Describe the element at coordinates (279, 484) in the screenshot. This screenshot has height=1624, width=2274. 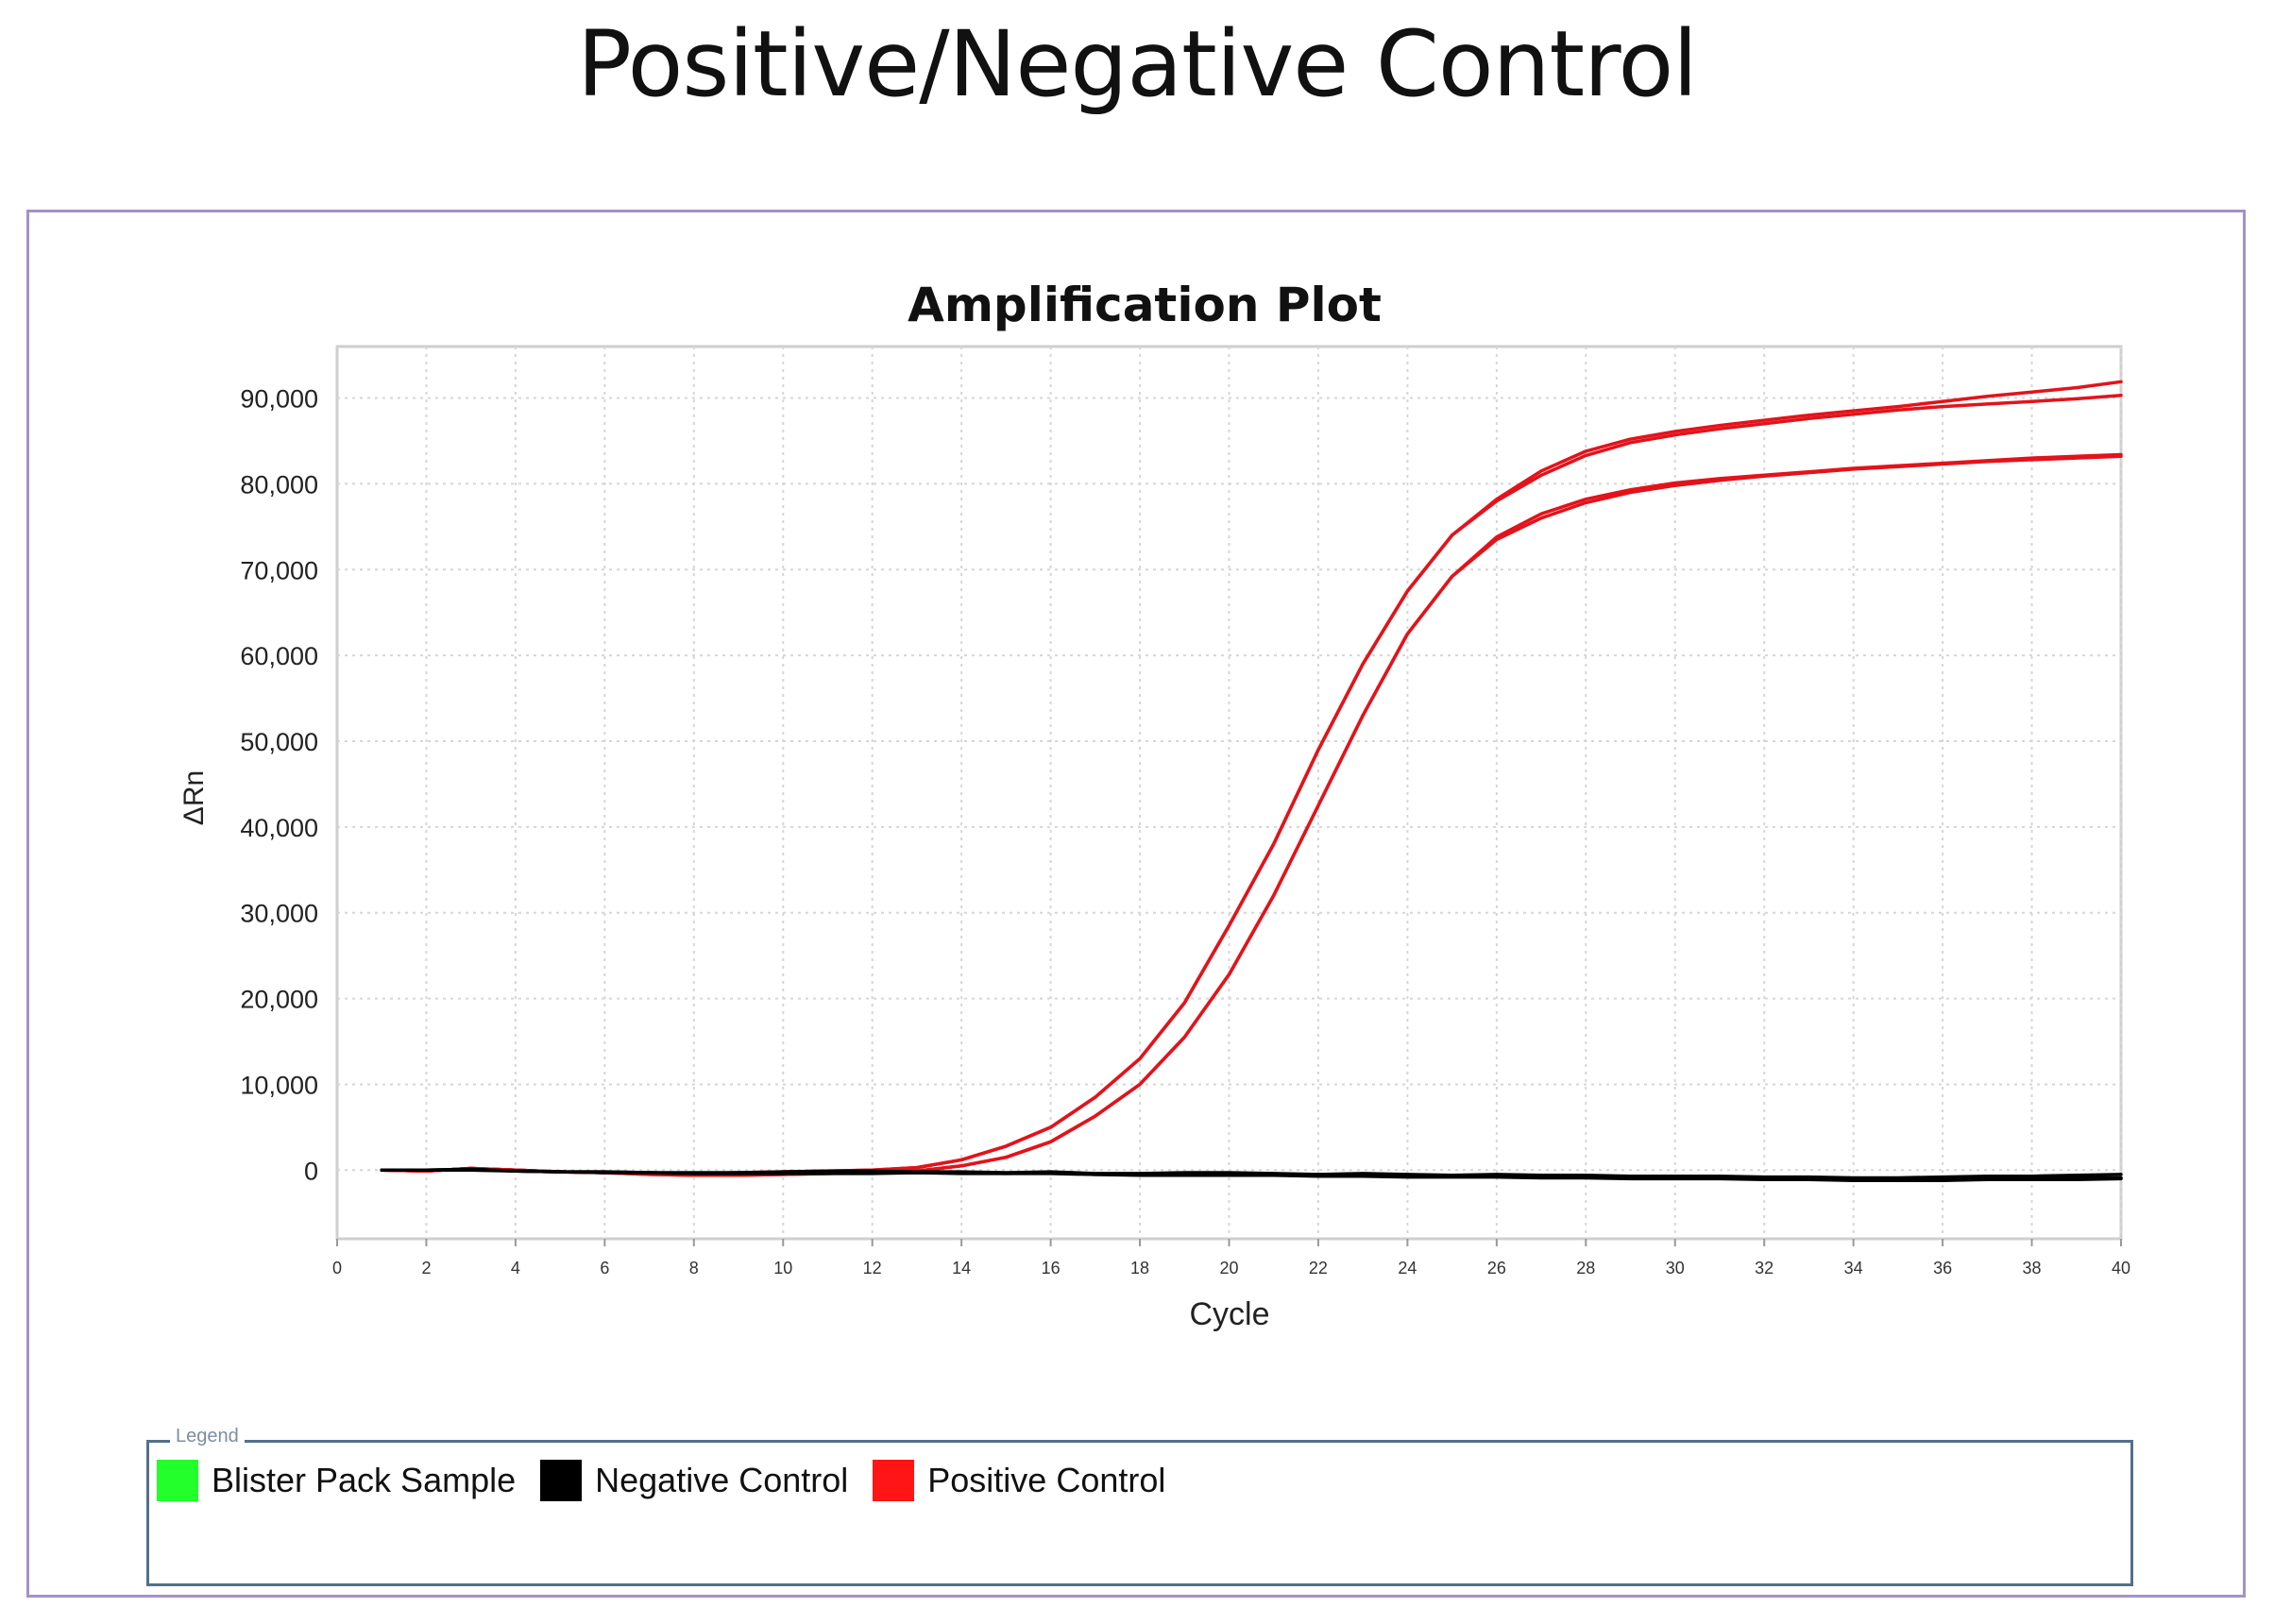
I see `y-tick-label: 80,000` at that location.